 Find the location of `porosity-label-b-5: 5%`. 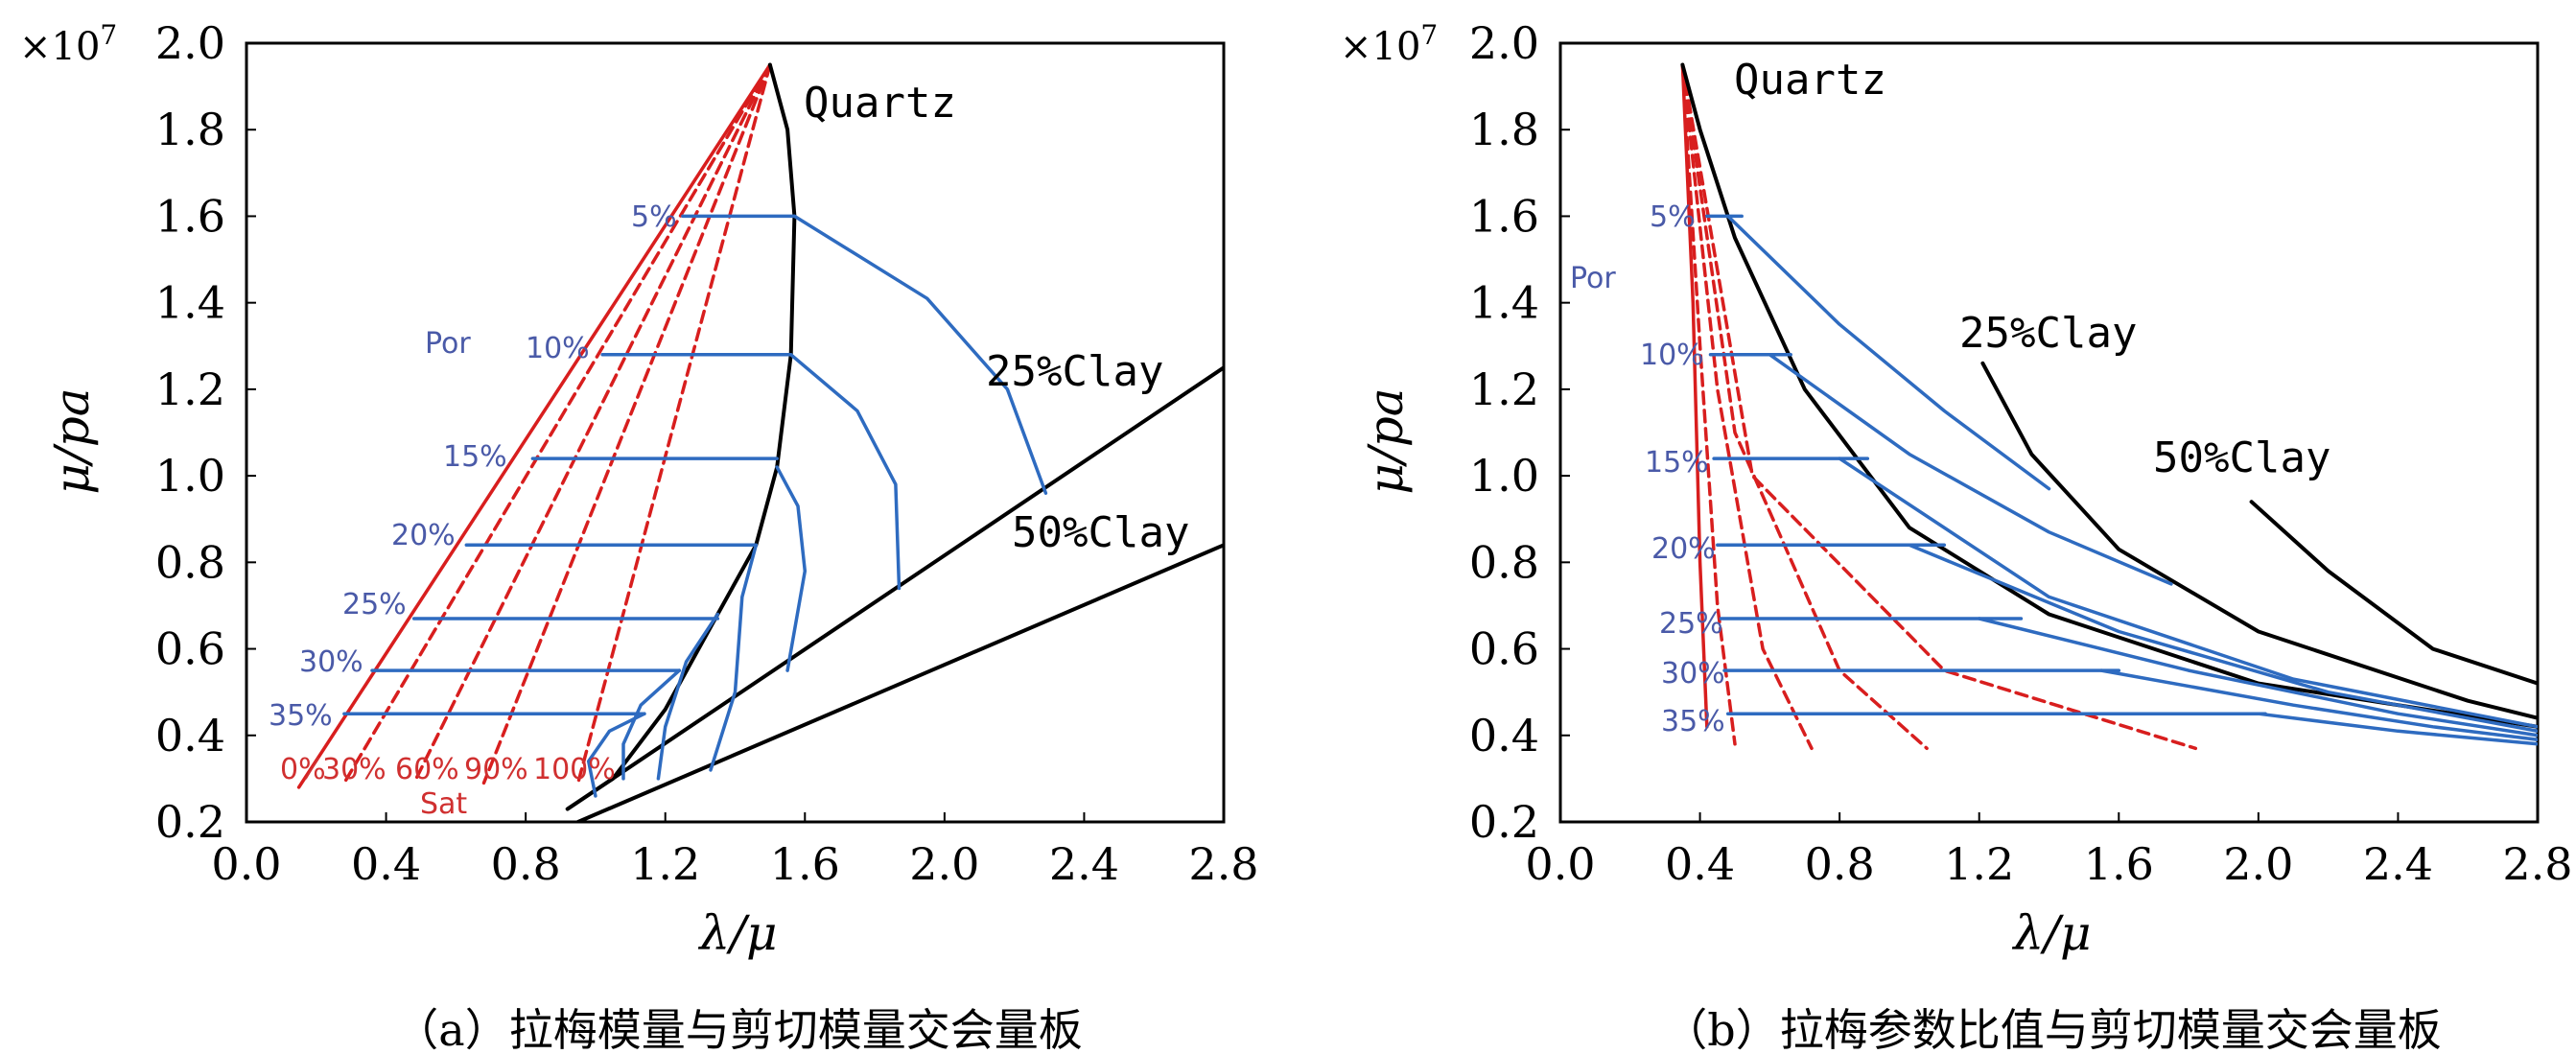

porosity-label-b-5: 5% is located at coordinates (1673, 217).